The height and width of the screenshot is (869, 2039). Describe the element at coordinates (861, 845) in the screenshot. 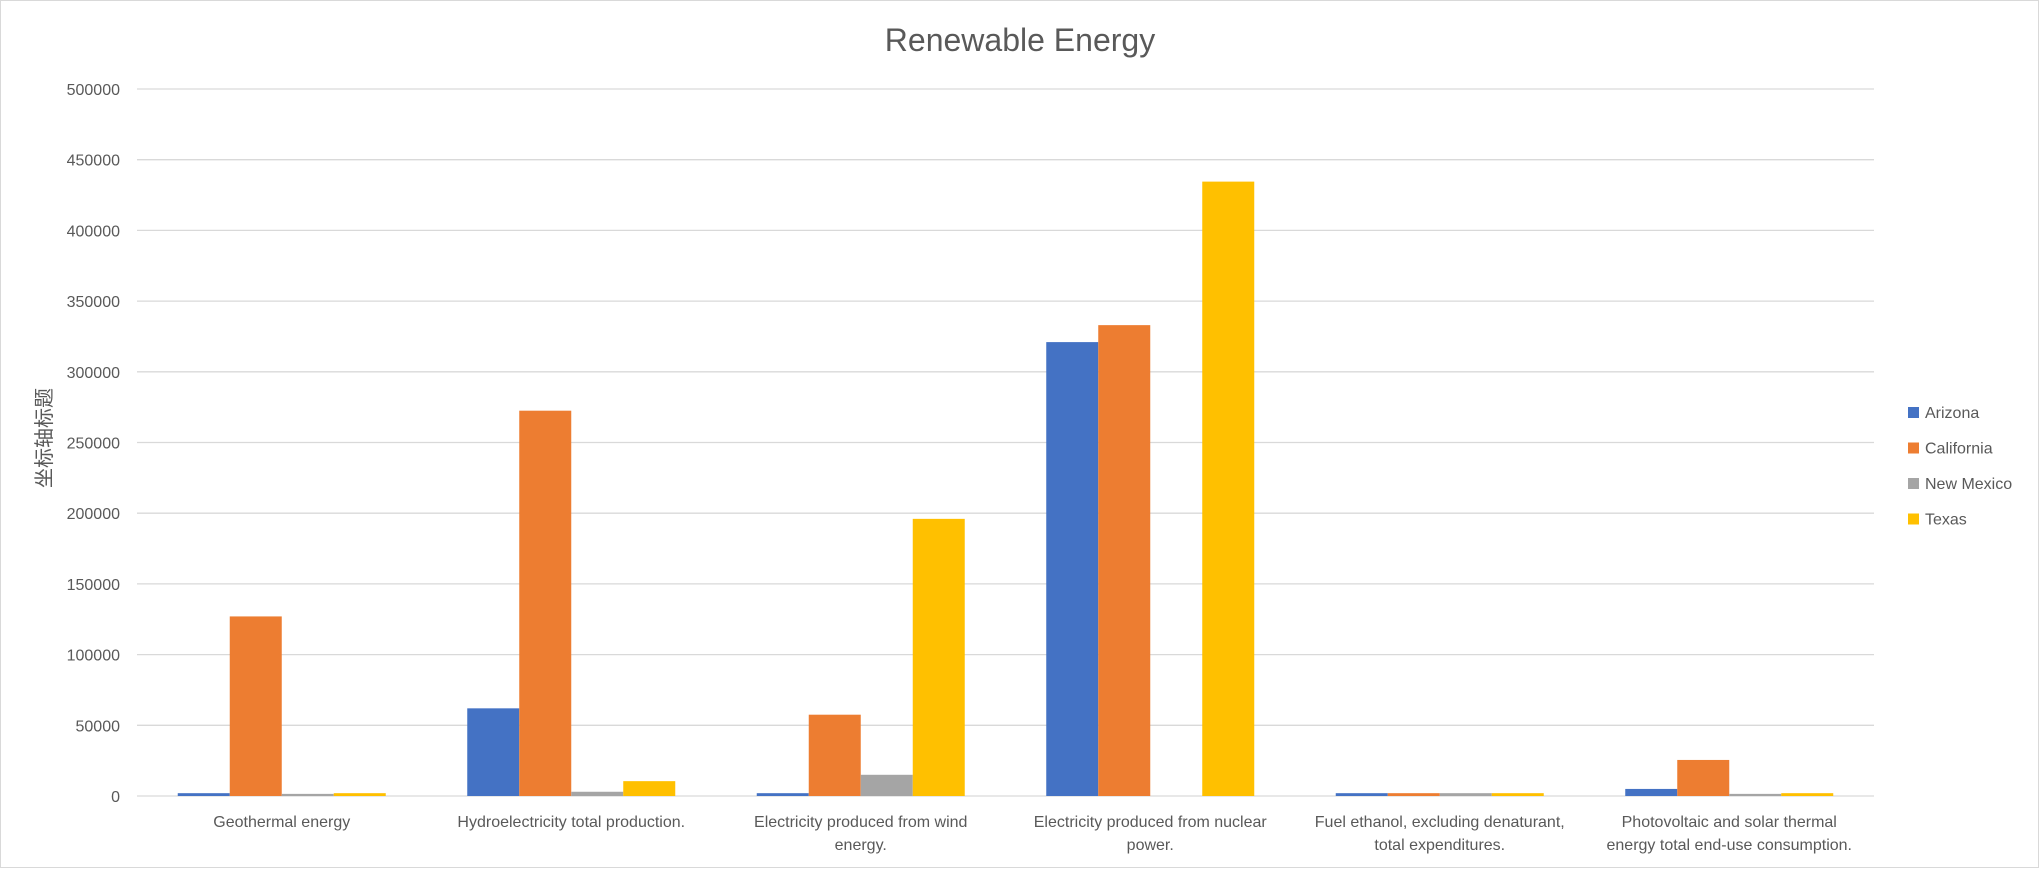

I see `x-category-label: energy.` at that location.